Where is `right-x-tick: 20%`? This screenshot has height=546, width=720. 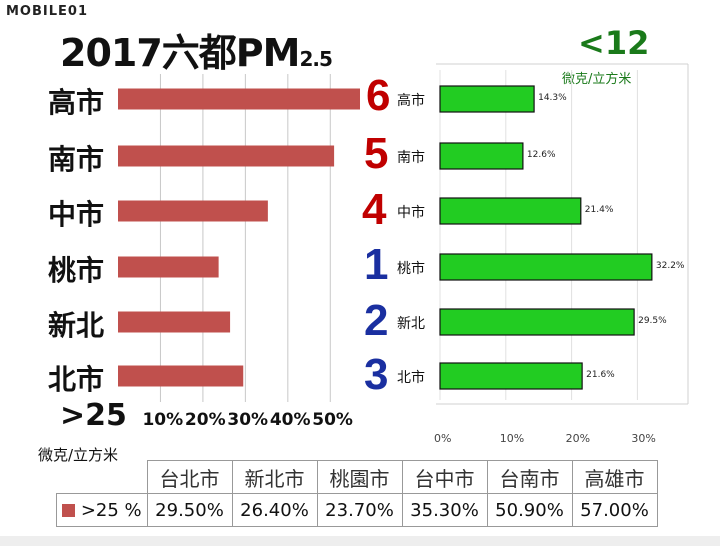 right-x-tick: 20% is located at coordinates (578, 438).